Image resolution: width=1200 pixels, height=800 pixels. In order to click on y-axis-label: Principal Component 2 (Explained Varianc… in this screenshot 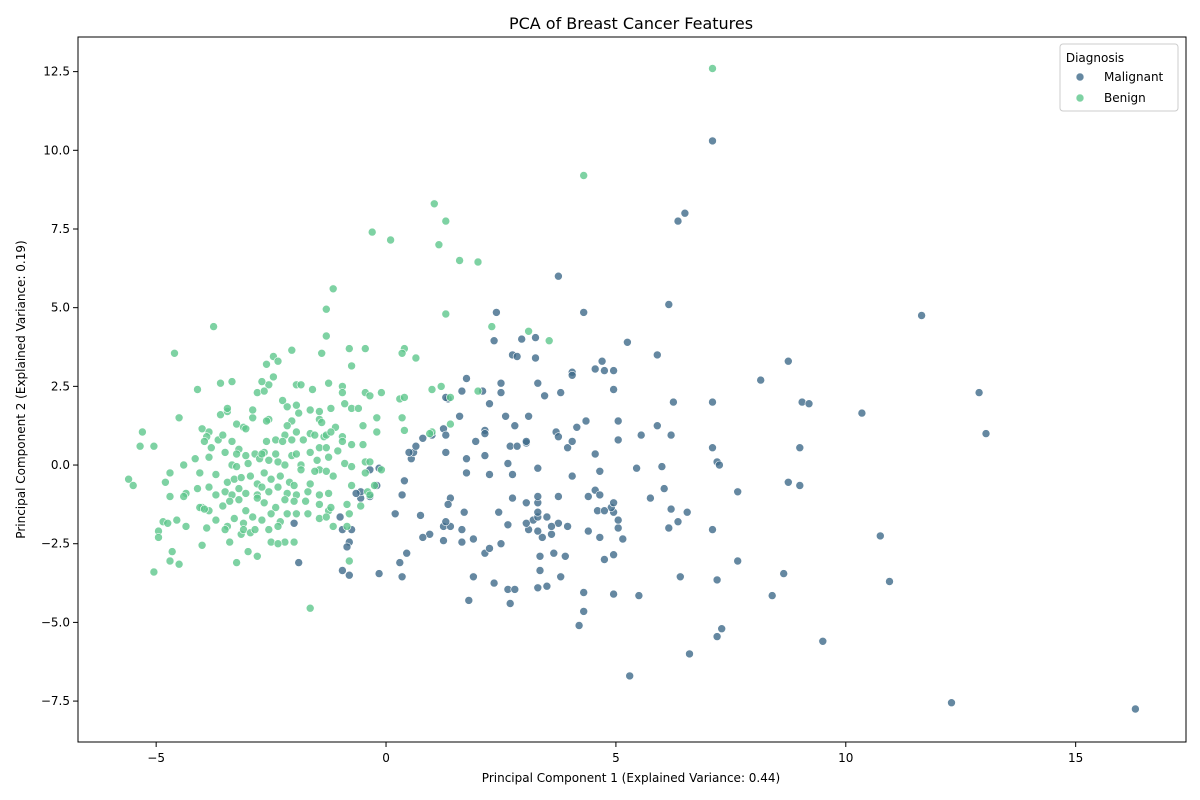, I will do `click(21, 389)`.